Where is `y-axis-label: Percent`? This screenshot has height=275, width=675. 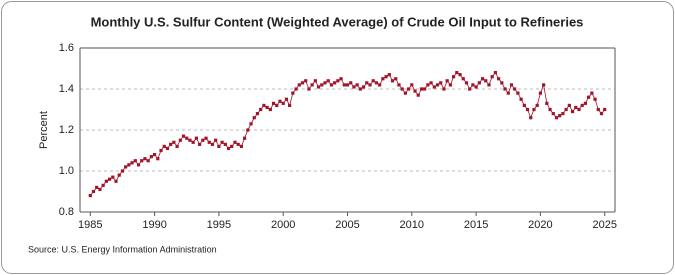
y-axis-label: Percent is located at coordinates (44, 130).